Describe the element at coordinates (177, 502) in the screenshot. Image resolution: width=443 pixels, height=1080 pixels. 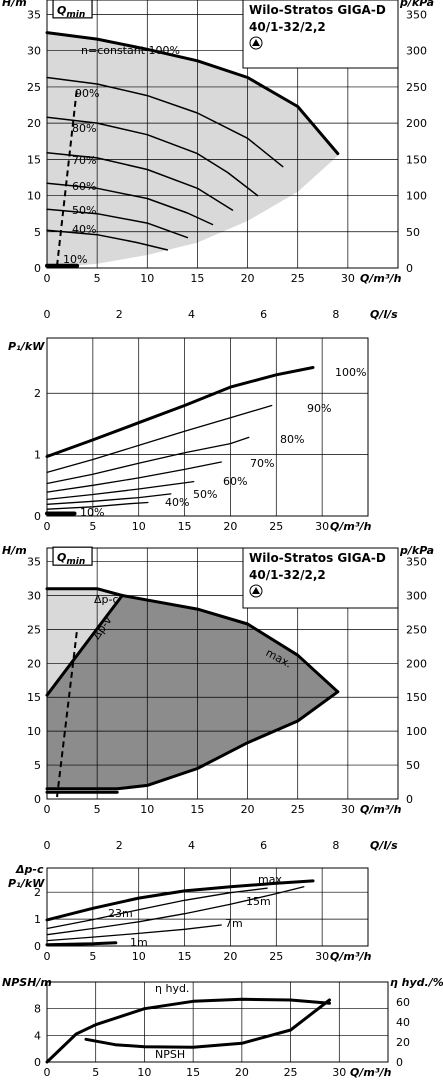
I see `power-curve-label: 40%` at that location.